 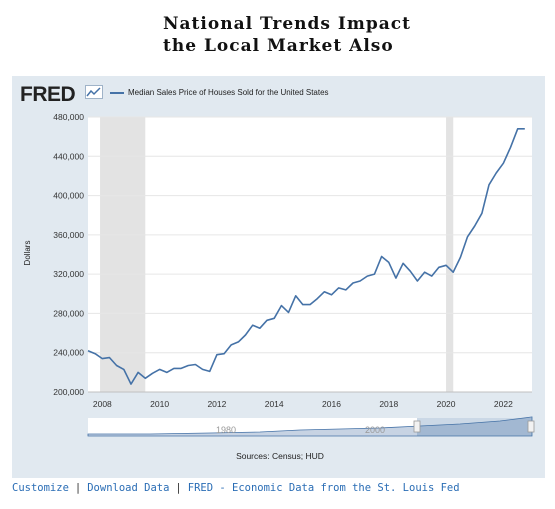 I want to click on legend-line-swatch, so click(x=117, y=93).